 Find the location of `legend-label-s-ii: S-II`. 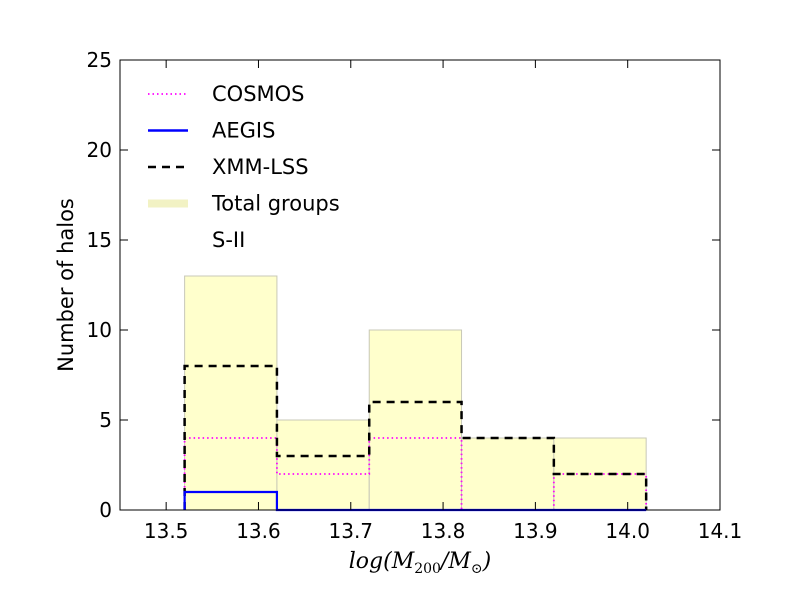

legend-label-s-ii: S-II is located at coordinates (228, 240).